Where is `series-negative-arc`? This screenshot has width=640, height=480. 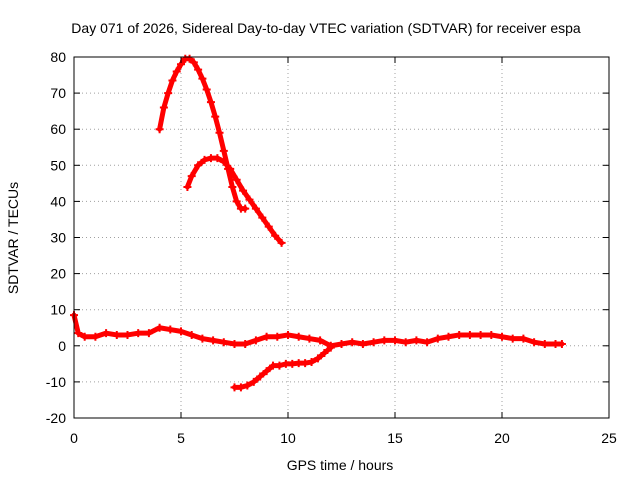
series-negative-arc is located at coordinates (282, 367).